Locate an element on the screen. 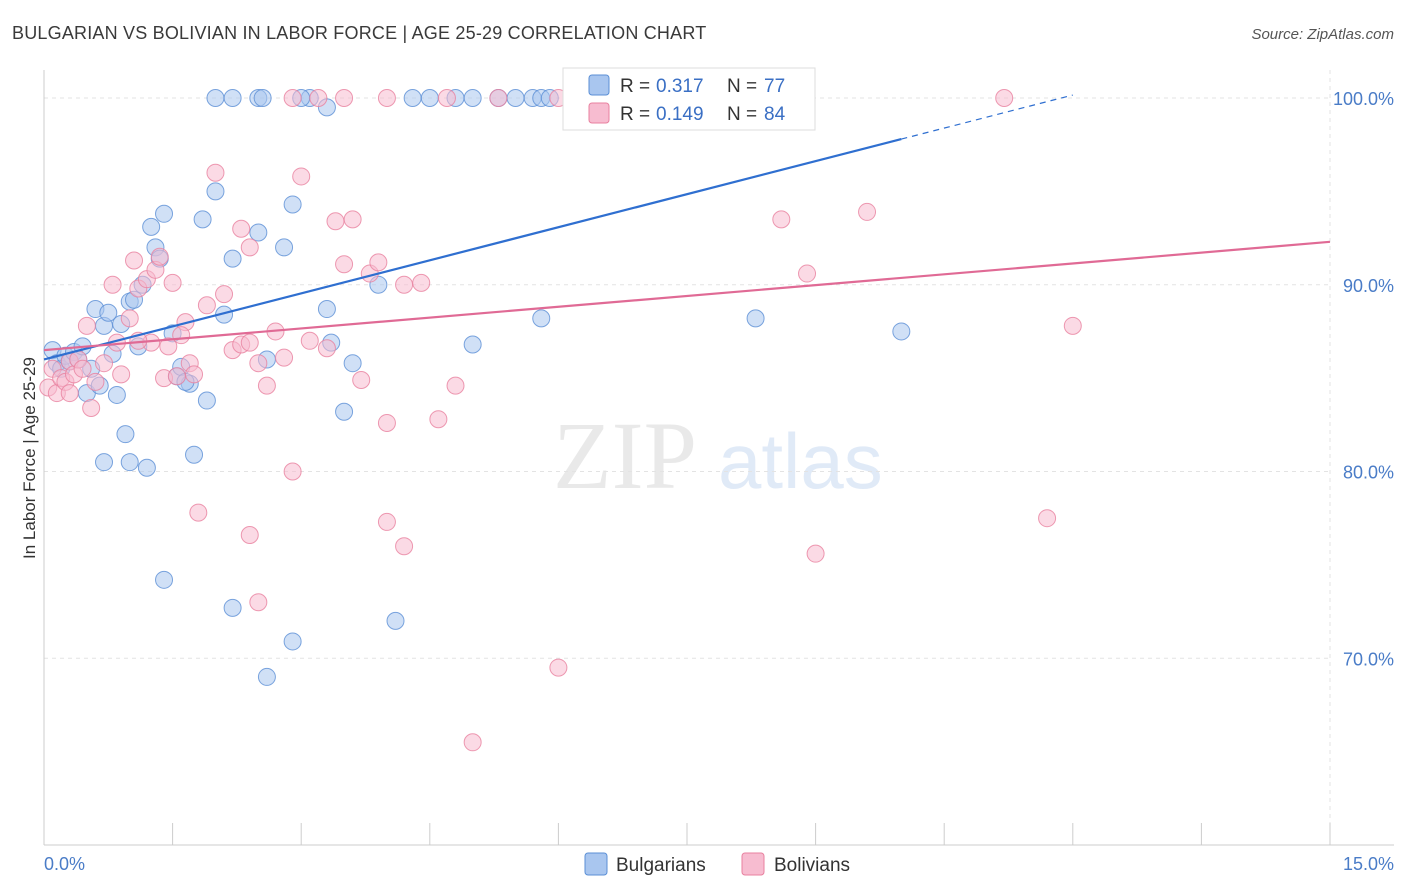 The width and height of the screenshot is (1406, 892). legend-r-value-bulgarians: 0.317 is located at coordinates (680, 86).